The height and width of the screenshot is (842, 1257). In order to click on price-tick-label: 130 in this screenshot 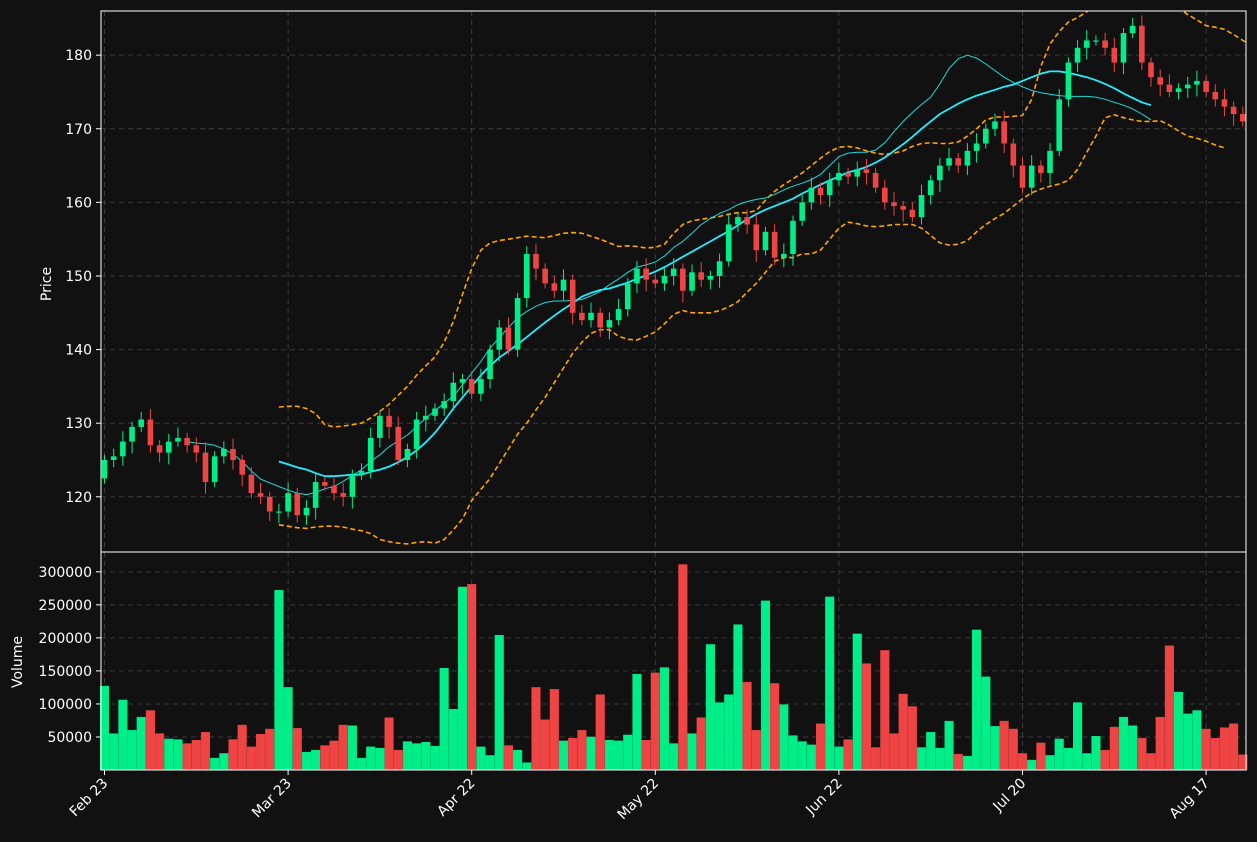, I will do `click(78, 424)`.